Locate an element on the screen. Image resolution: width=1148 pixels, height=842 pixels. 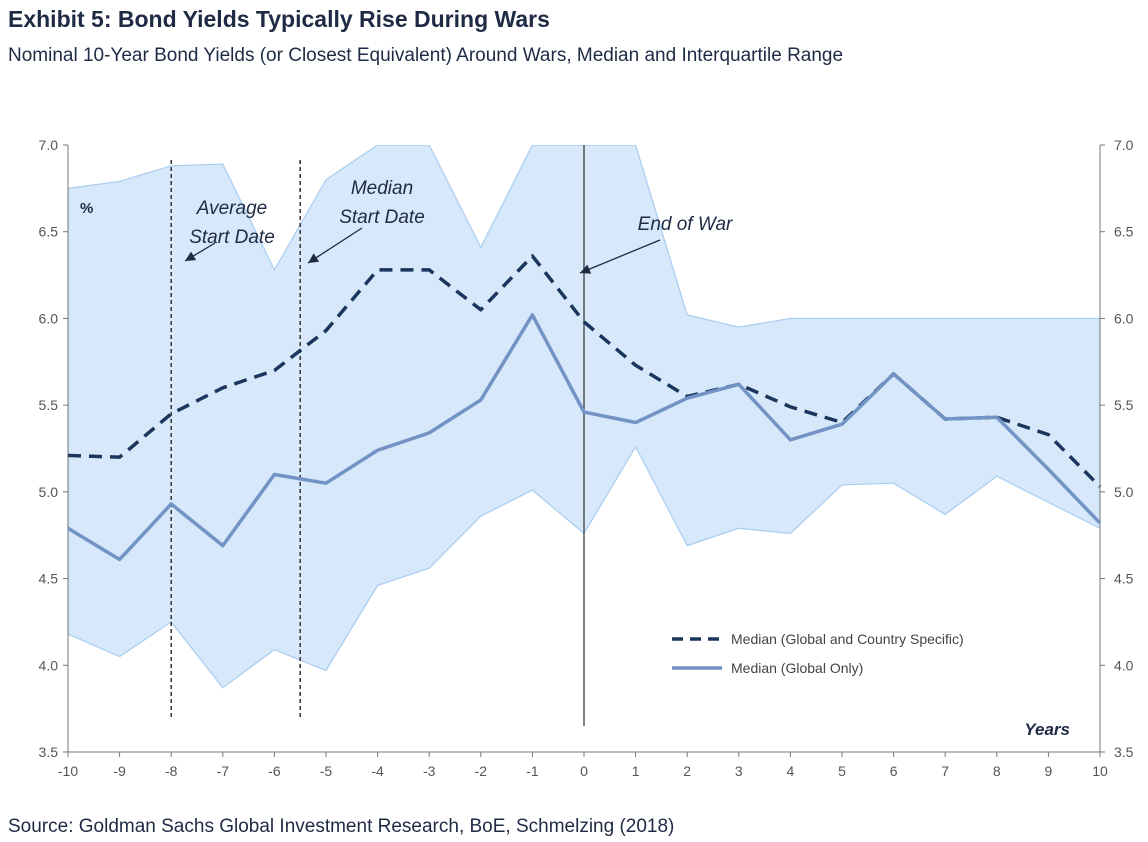
annotation-median-start-date: Median is located at coordinates (382, 188).